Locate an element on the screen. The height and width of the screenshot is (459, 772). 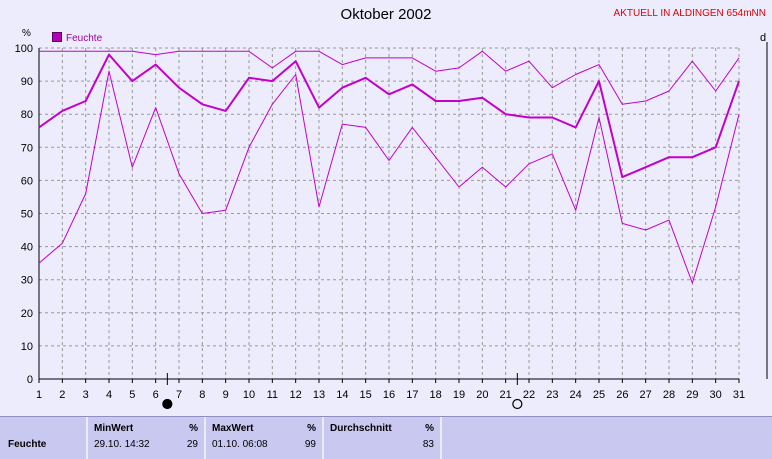
y-tick-label: 20 is located at coordinates (27, 314).